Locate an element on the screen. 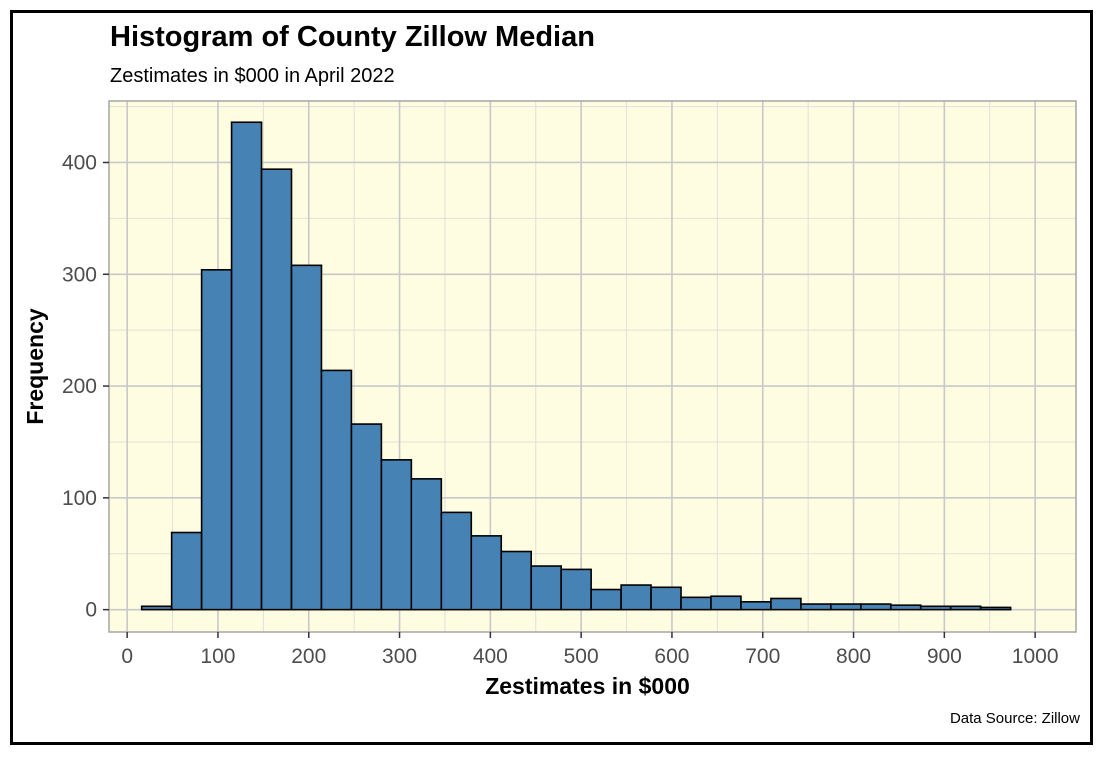 The width and height of the screenshot is (1112, 760). x-tick-label: 200 is located at coordinates (308, 656).